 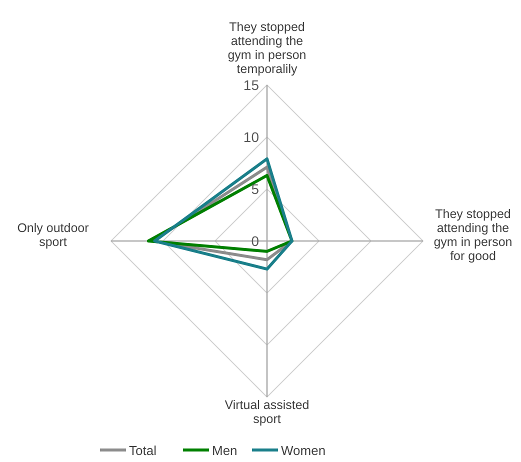 What do you see at coordinates (303, 450) in the screenshot?
I see `legend-label: Women` at bounding box center [303, 450].